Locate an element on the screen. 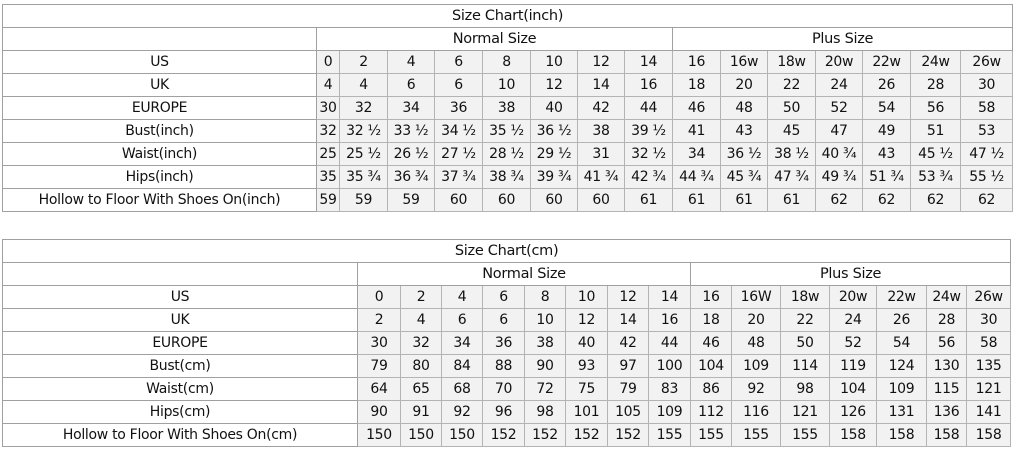 The height and width of the screenshot is (463, 1024). title-row: Size Chart(inch) is located at coordinates (507, 16).